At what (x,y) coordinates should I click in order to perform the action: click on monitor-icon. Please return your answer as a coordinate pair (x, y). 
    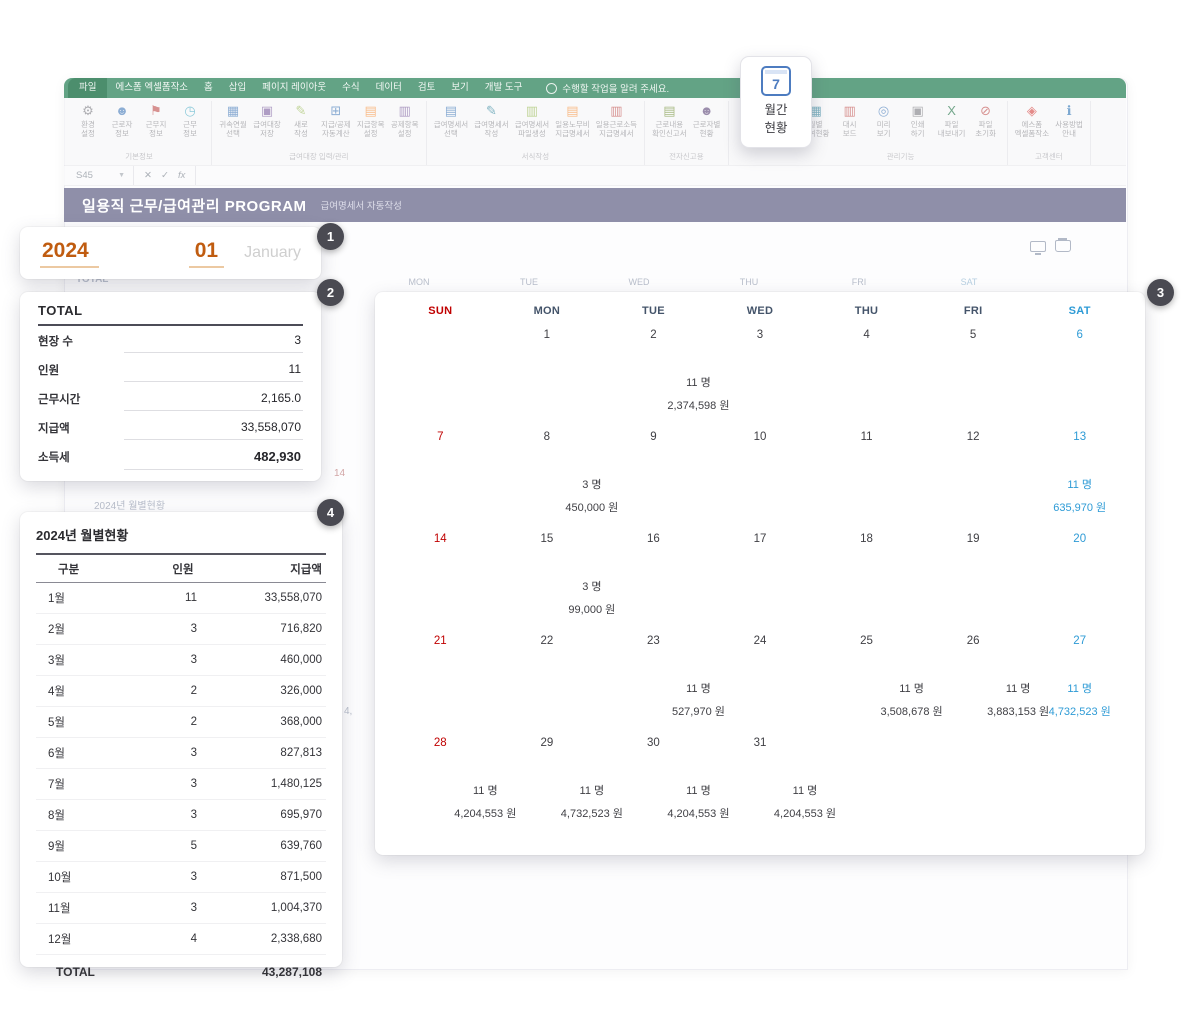
    Looking at the image, I should click on (1038, 248).